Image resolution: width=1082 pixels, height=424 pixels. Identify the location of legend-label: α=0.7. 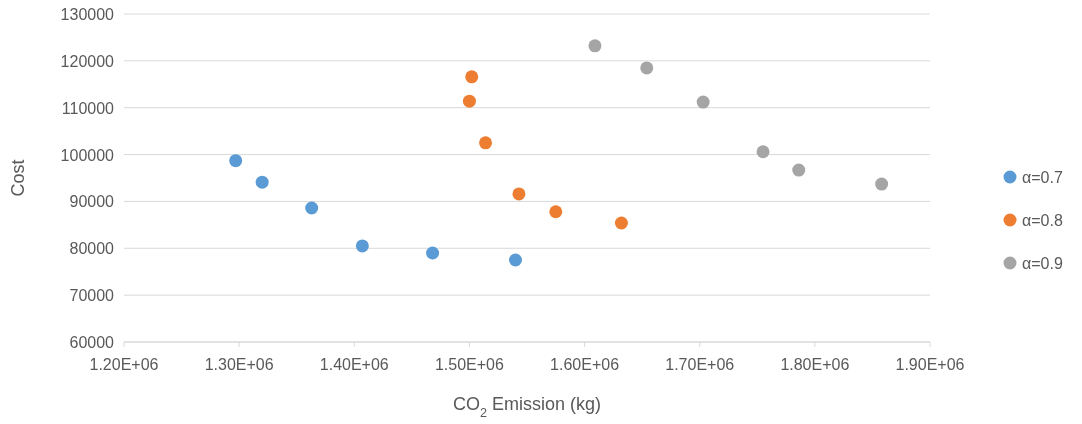
(1042, 177).